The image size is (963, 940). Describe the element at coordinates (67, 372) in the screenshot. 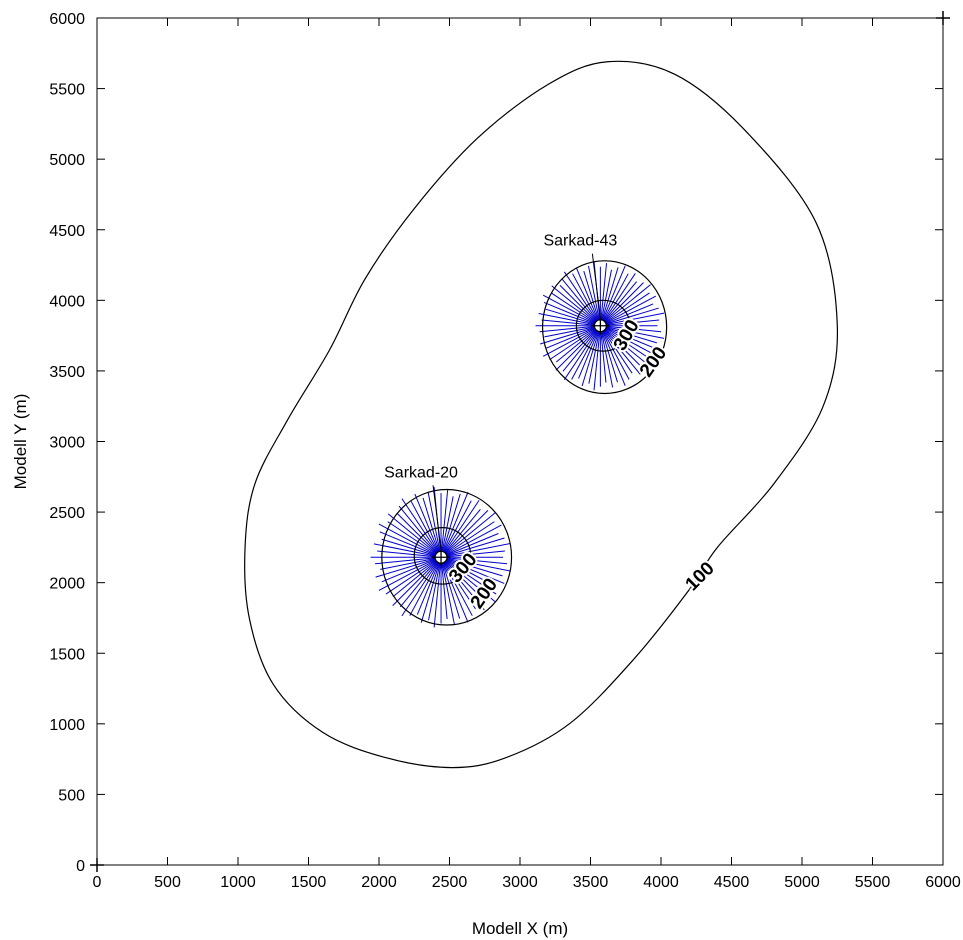

I see `y-tick-label: 3500` at that location.